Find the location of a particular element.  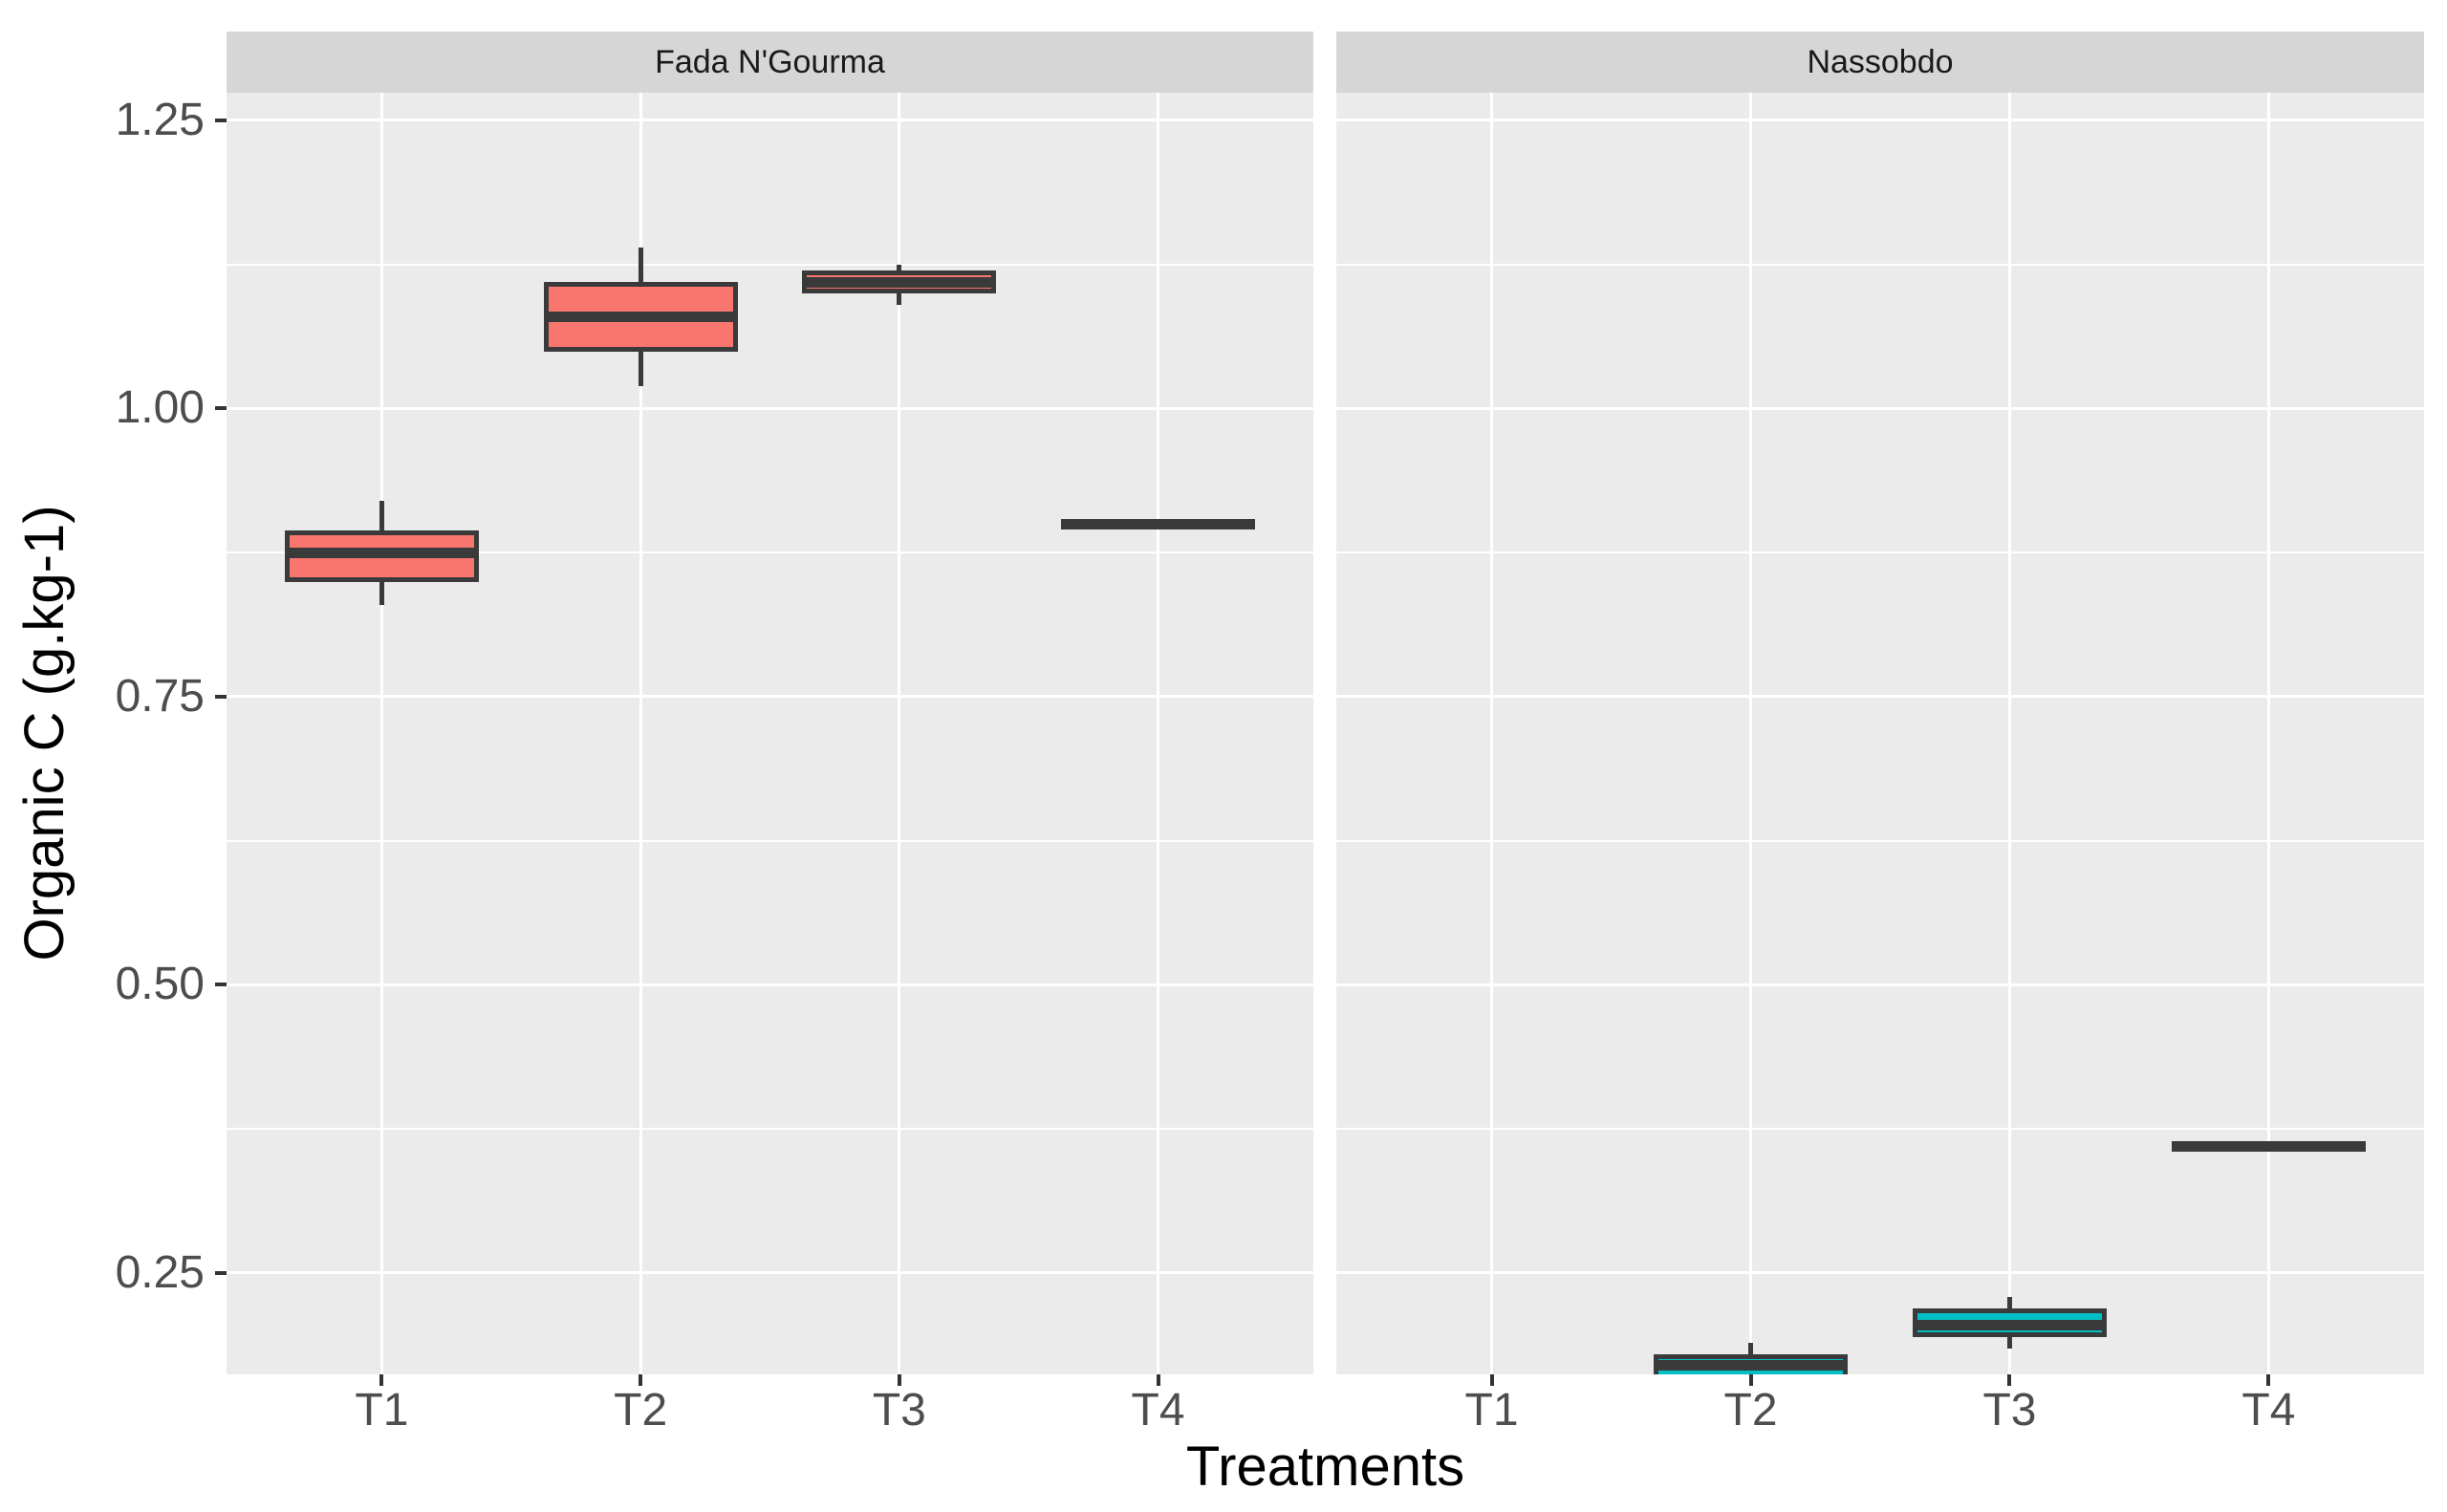

facet-strip: Nassobdo is located at coordinates (1880, 62).